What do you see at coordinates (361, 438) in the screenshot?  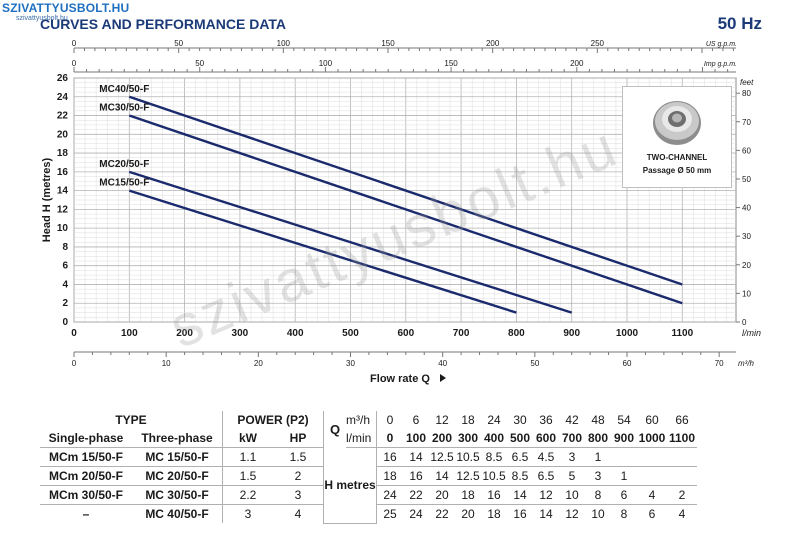 I see `lmin-label: l/min` at bounding box center [361, 438].